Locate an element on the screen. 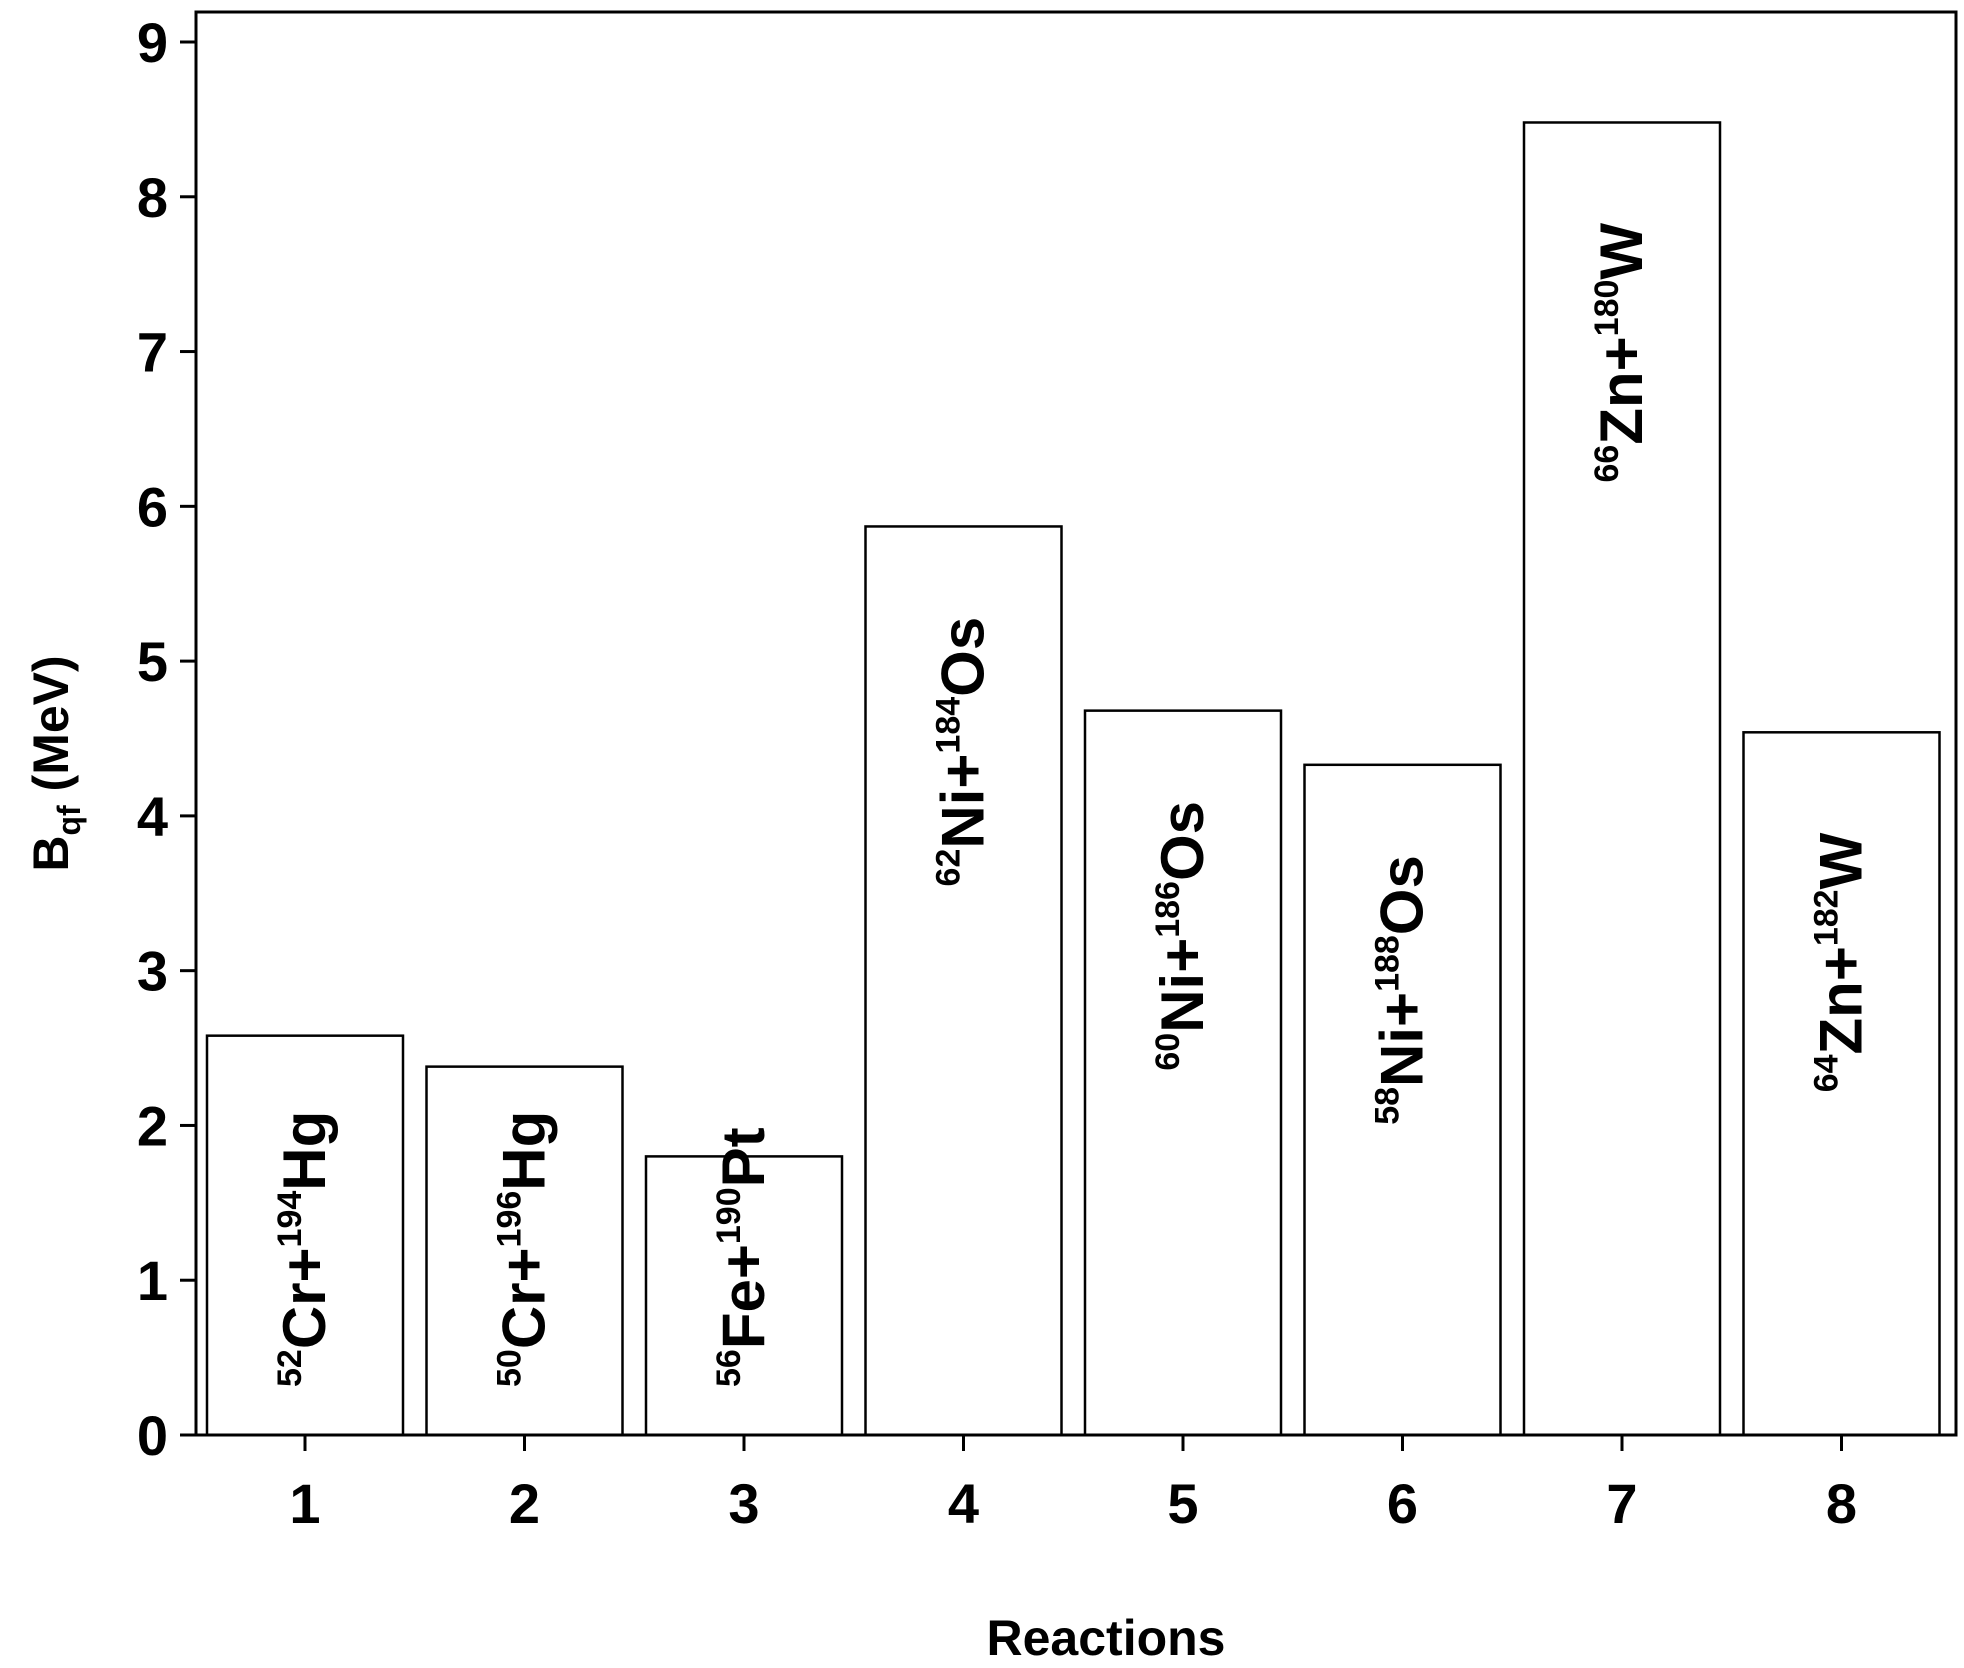 This screenshot has height=1668, width=1964. mass-number-6-0: 58 is located at coordinates (1388, 1106).